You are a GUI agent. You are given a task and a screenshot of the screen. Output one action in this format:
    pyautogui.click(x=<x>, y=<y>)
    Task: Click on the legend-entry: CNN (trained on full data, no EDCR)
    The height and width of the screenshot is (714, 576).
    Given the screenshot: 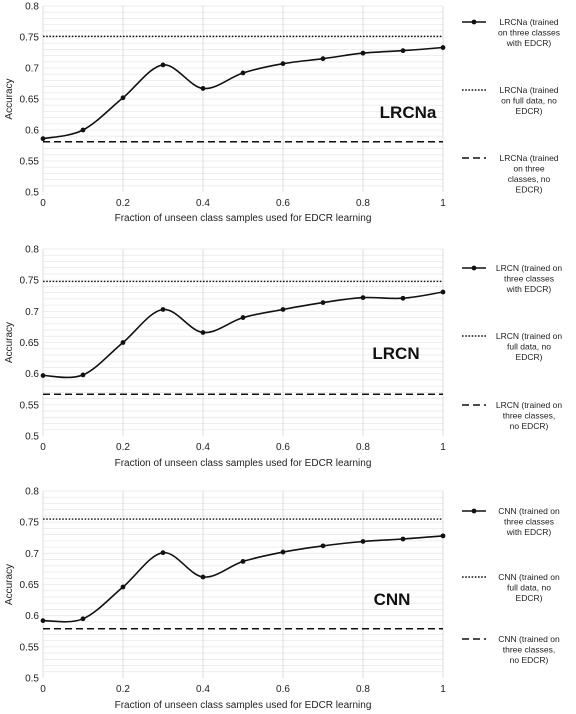 What is the action you would take?
    pyautogui.click(x=511, y=587)
    